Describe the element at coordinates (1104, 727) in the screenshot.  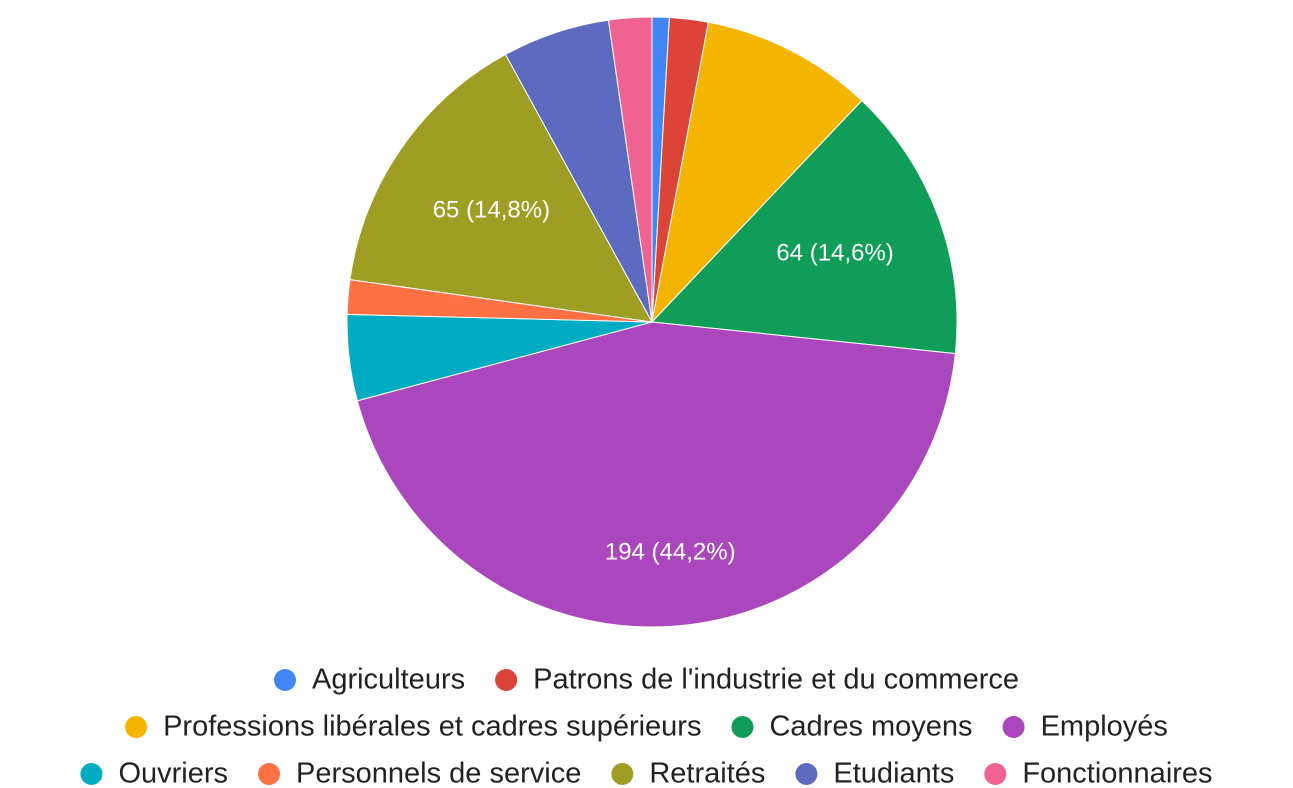
I see `legend-label: Employés` at that location.